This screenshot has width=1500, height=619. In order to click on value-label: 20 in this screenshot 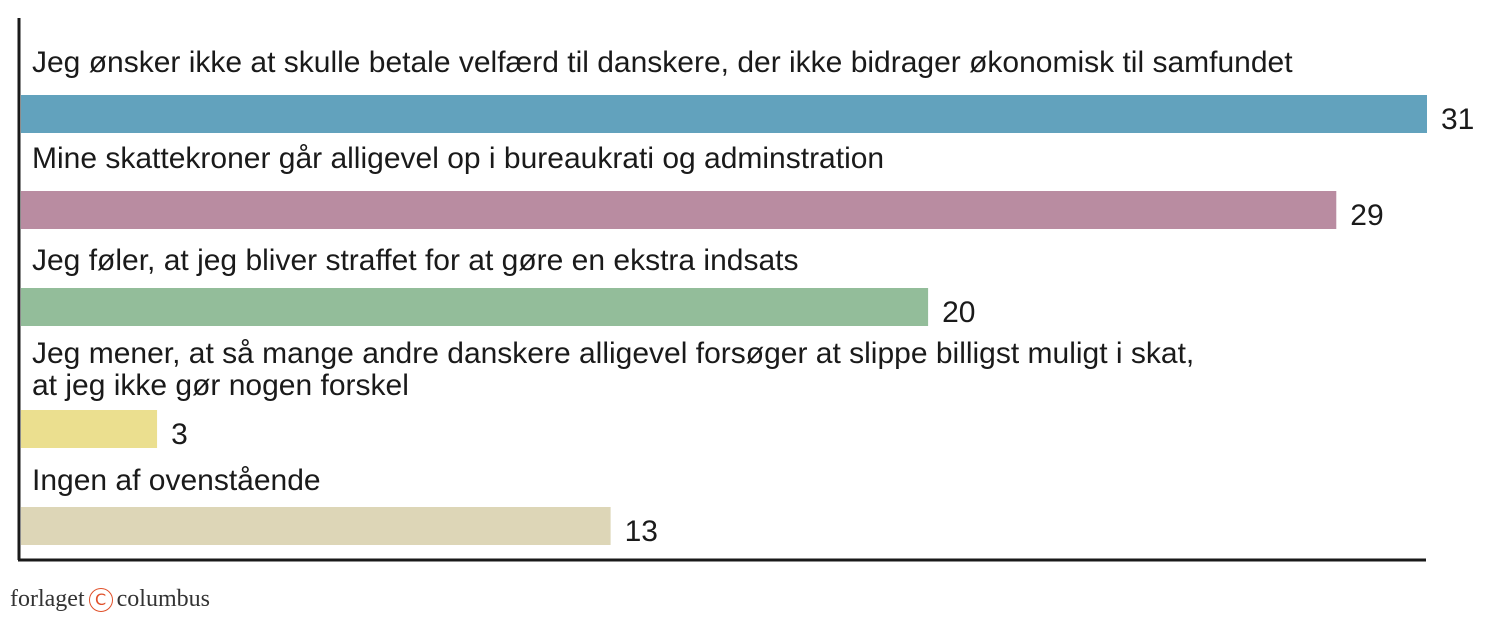, I will do `click(958, 312)`.